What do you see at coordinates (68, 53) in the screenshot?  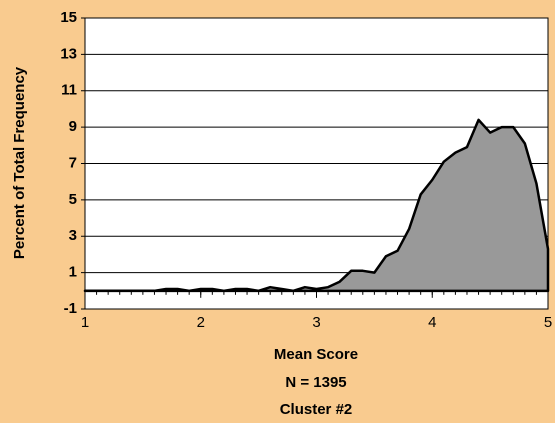 I see `y-tick-label: 13` at bounding box center [68, 53].